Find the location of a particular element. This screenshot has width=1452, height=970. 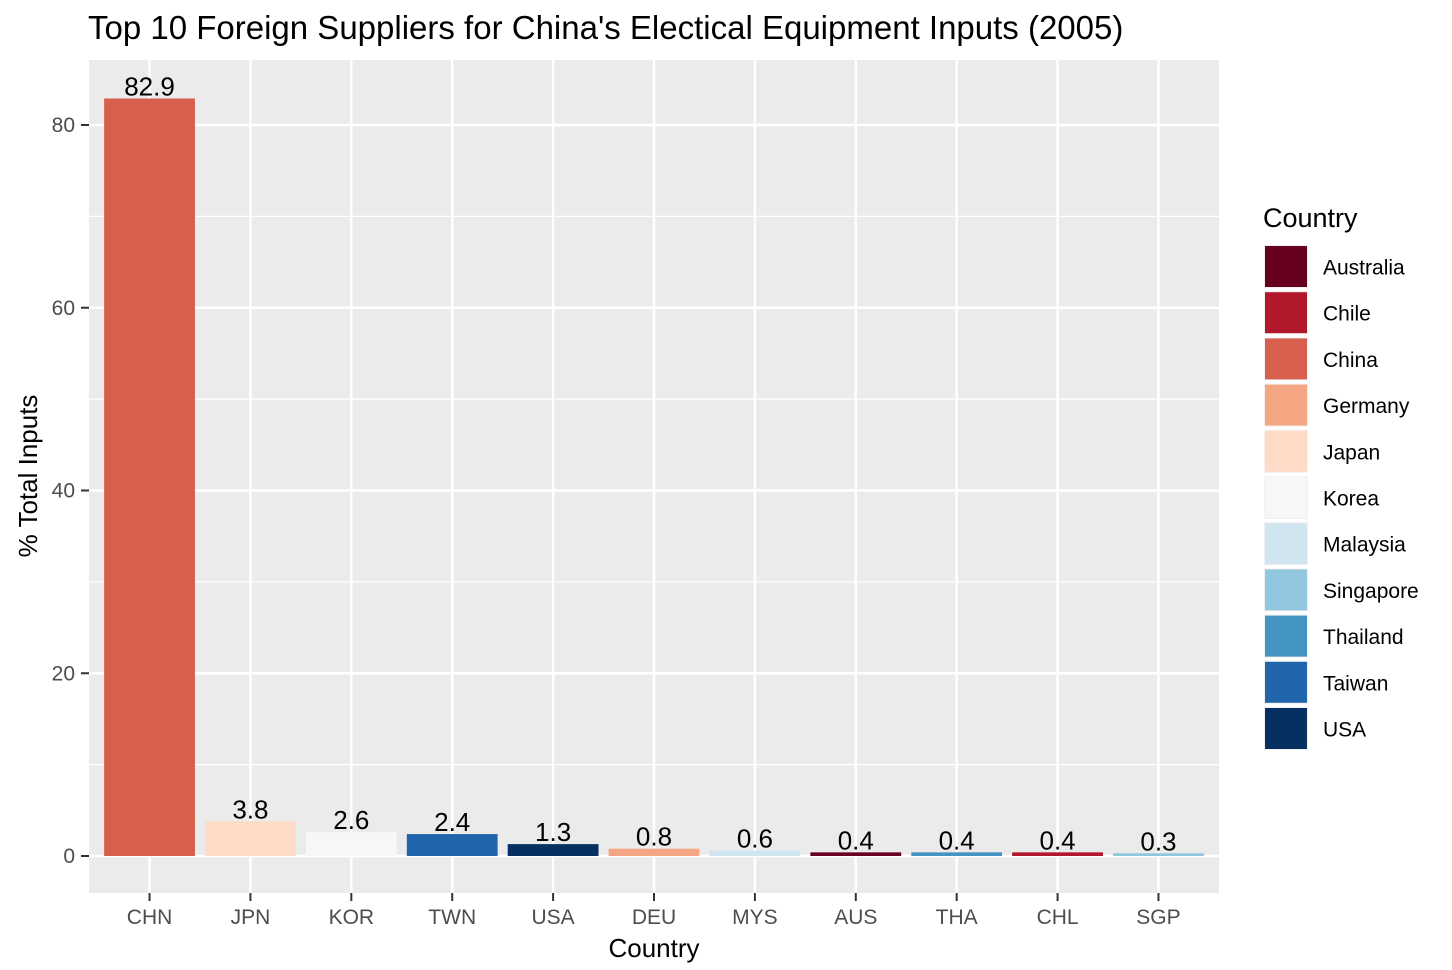

legend-swatch-china is located at coordinates (1286, 359).